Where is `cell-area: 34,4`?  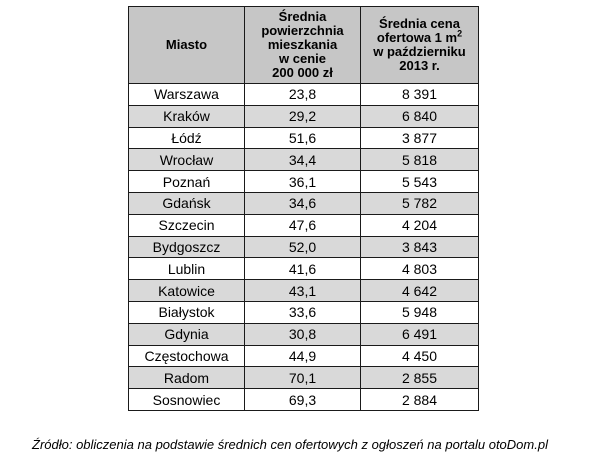
cell-area: 34,4 is located at coordinates (302, 160).